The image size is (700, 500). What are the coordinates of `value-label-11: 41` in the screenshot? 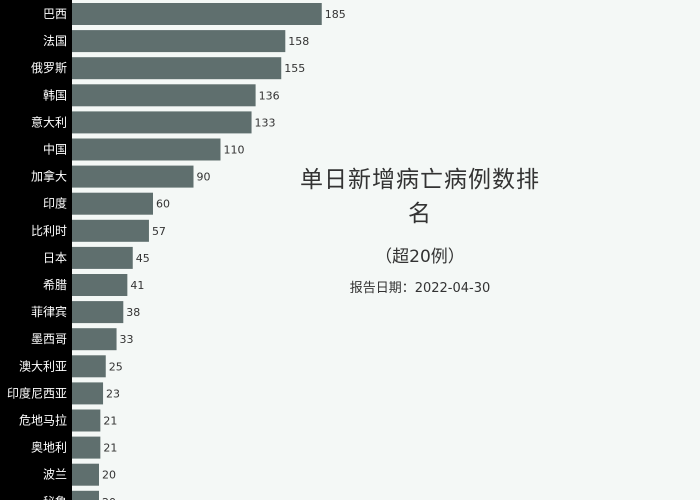 It's located at (137, 285).